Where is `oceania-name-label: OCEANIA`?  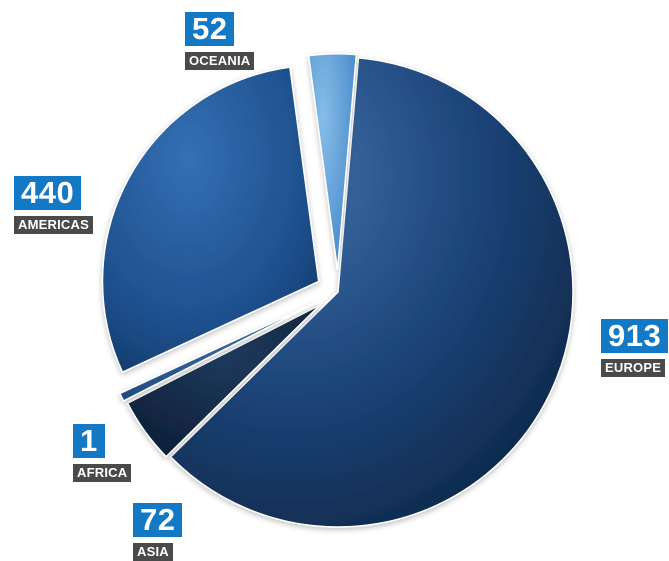 oceania-name-label: OCEANIA is located at coordinates (220, 61).